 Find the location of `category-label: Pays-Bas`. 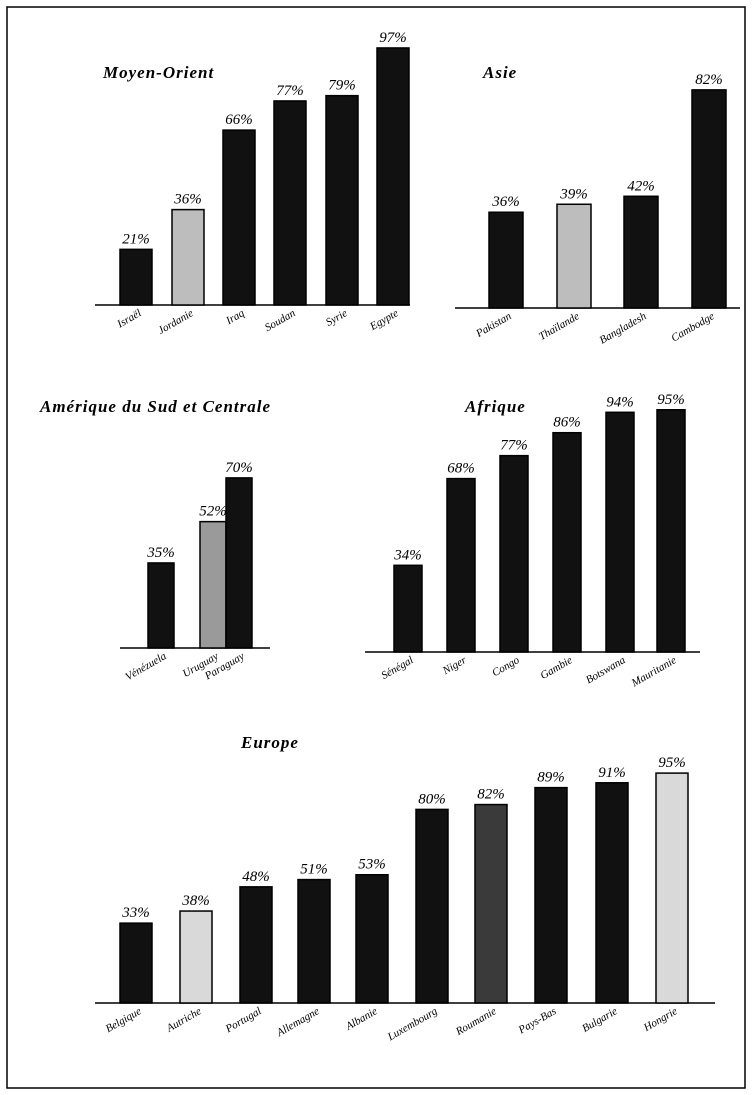

category-label: Pays-Bas is located at coordinates (537, 1021).